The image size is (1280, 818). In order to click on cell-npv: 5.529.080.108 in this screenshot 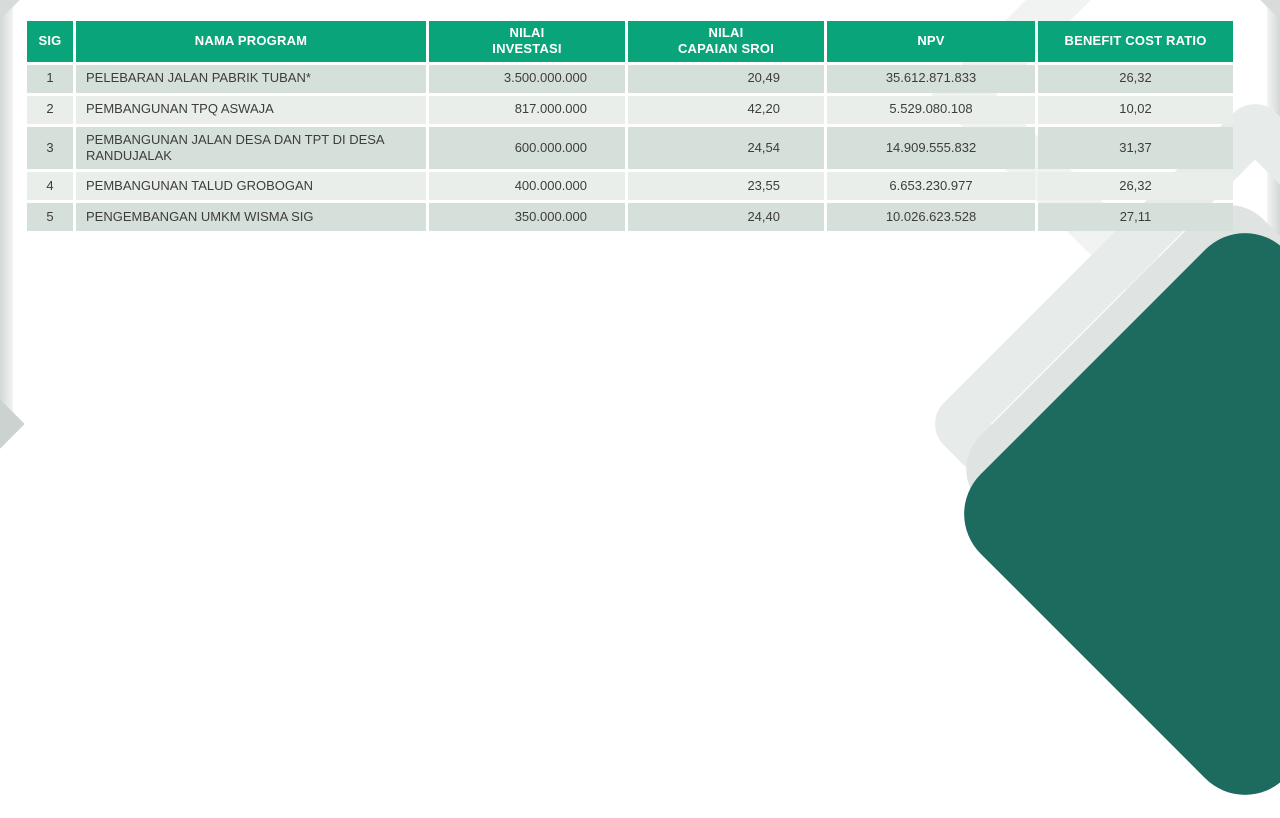, I will do `click(931, 109)`.